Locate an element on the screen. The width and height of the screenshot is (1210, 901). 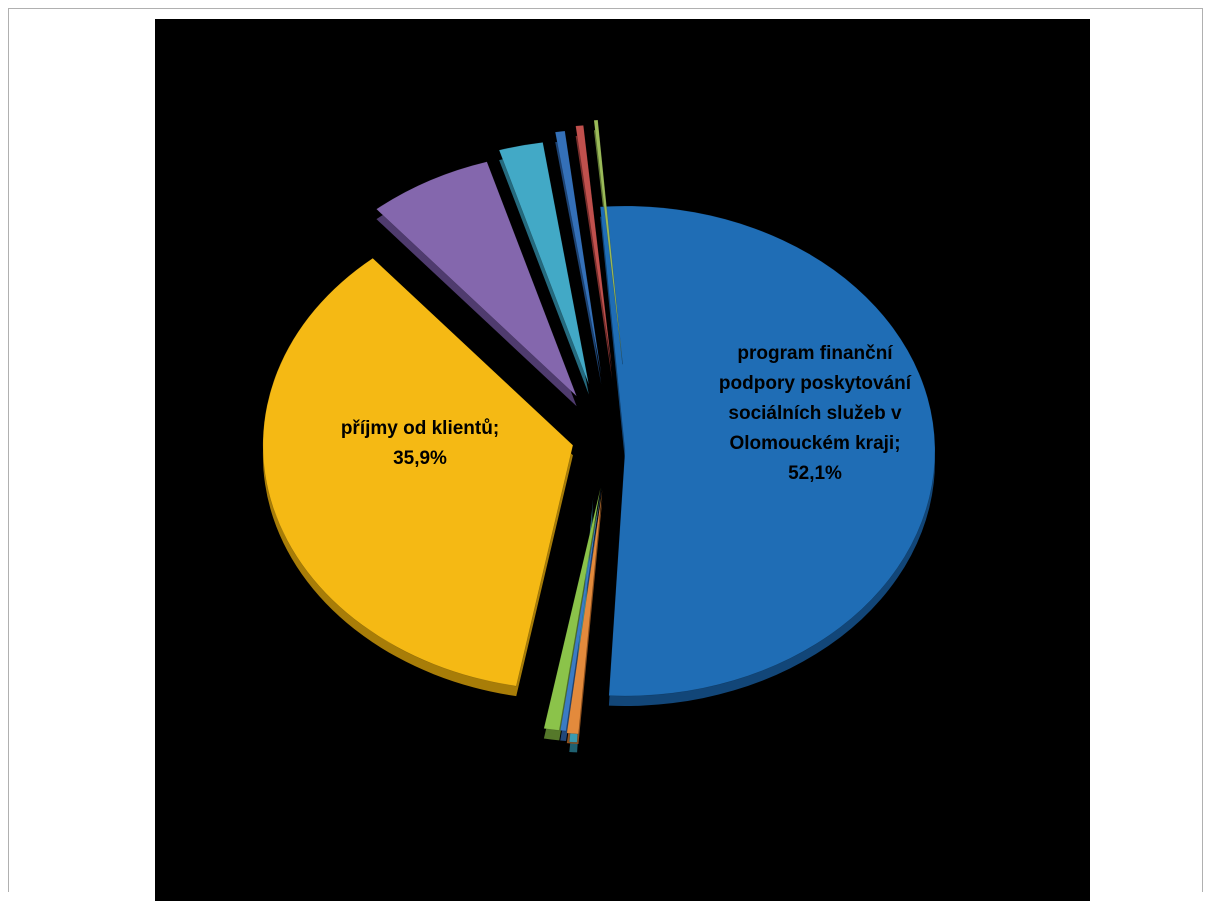
slice-label: příjmy od klientů; 35,9% is located at coordinates (420, 443).